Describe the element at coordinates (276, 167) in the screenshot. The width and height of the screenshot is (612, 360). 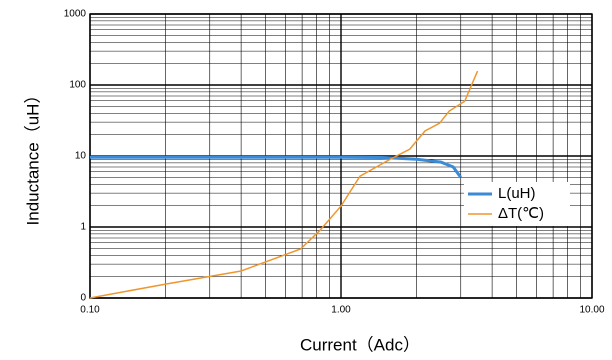
I see `series-line` at that location.